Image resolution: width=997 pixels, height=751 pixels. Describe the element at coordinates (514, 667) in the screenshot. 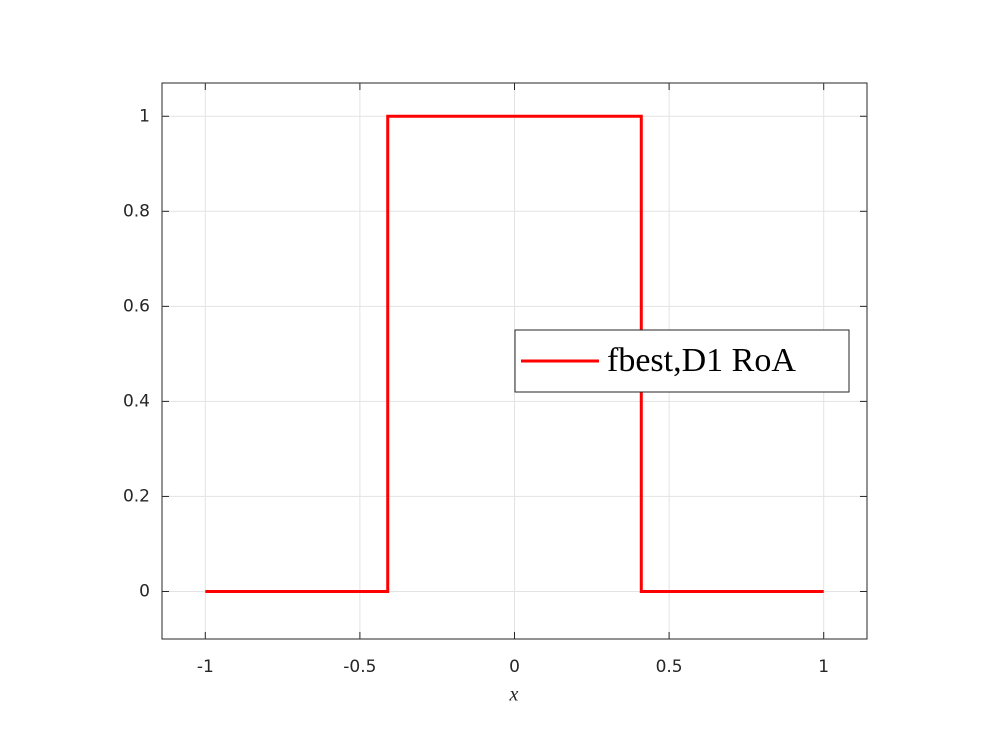

I see `x-tick-label: 0` at that location.